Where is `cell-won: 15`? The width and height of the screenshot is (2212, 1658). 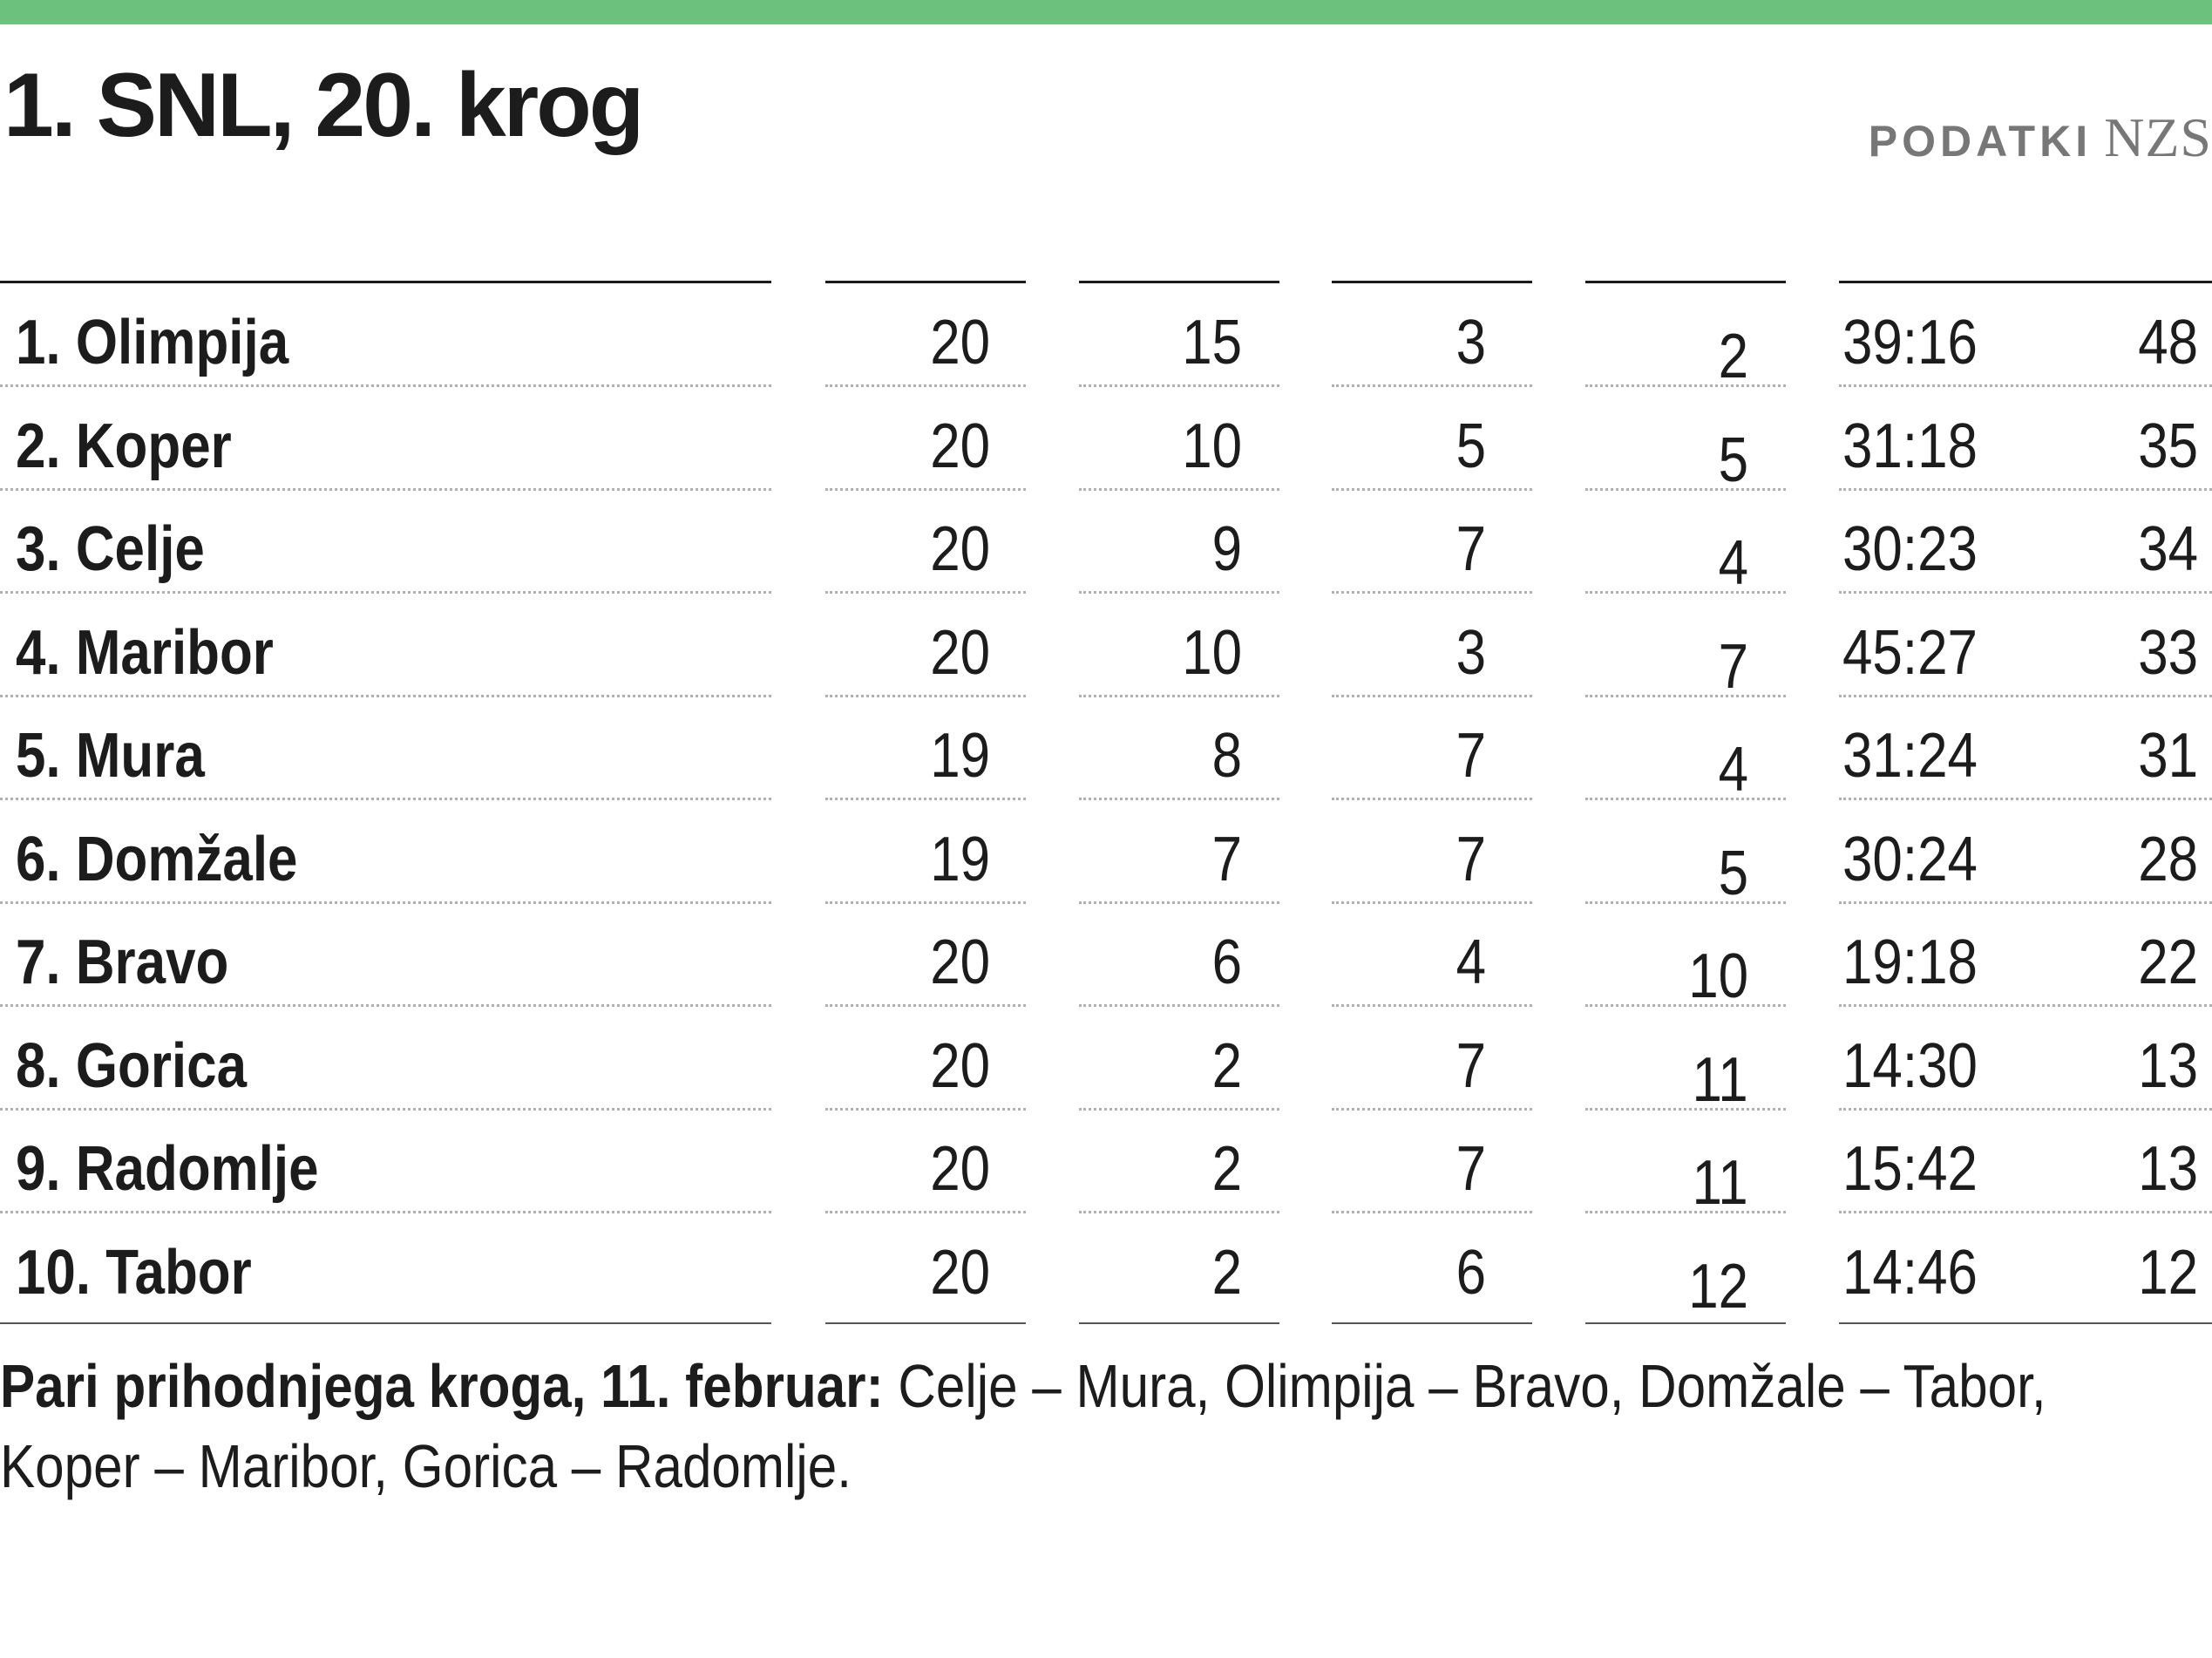 cell-won: 15 is located at coordinates (1212, 342).